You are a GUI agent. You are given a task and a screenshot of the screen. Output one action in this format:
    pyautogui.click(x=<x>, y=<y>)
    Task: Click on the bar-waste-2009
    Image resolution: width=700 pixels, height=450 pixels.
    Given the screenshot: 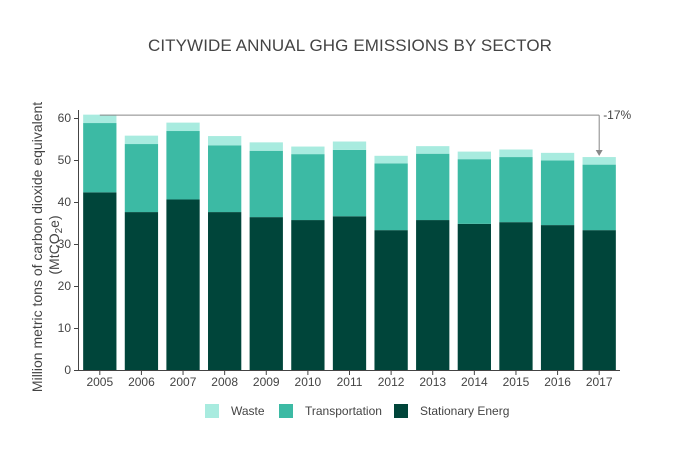 What is the action you would take?
    pyautogui.click(x=266, y=146)
    